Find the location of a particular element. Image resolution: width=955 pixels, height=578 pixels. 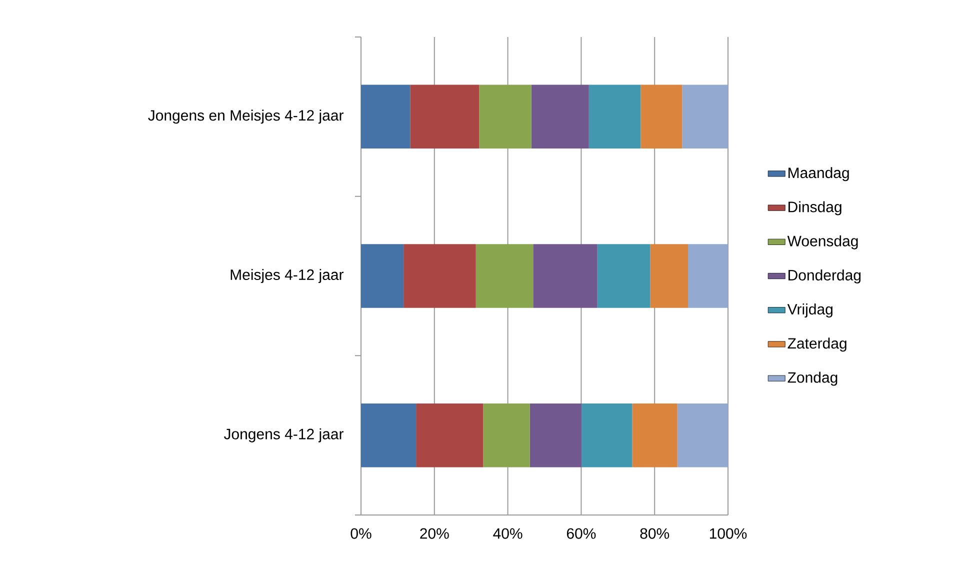

x-tick-label: 0% is located at coordinates (361, 533).